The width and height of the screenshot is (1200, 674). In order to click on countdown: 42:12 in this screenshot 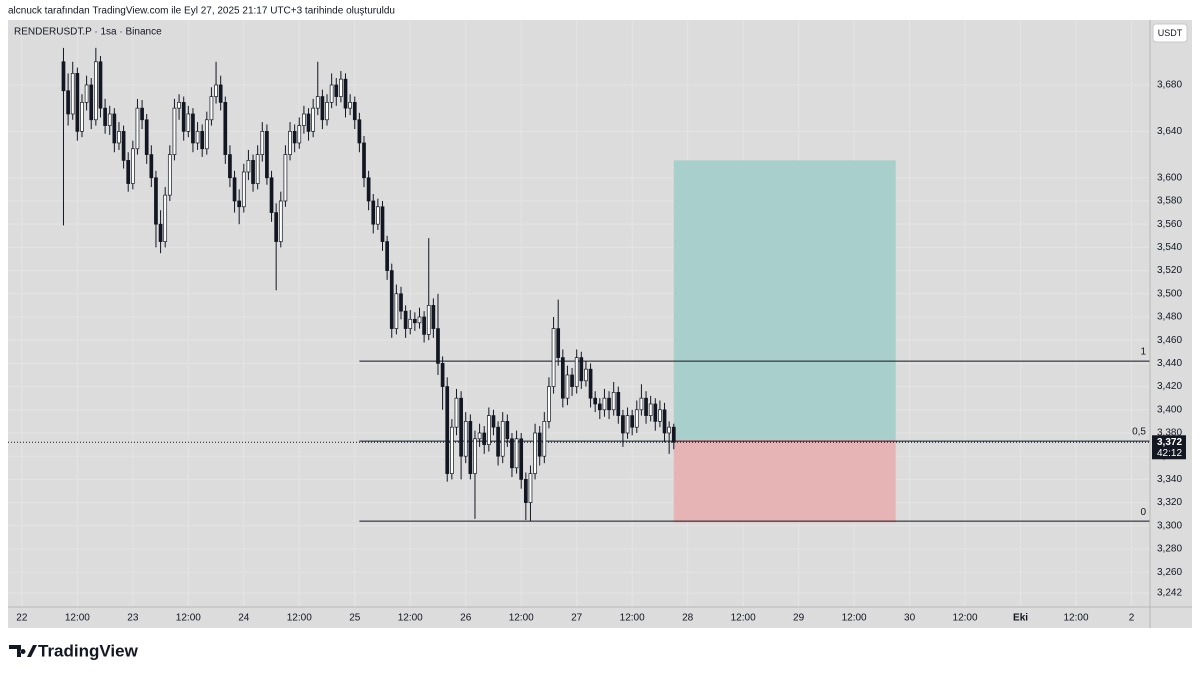, I will do `click(1169, 453)`.